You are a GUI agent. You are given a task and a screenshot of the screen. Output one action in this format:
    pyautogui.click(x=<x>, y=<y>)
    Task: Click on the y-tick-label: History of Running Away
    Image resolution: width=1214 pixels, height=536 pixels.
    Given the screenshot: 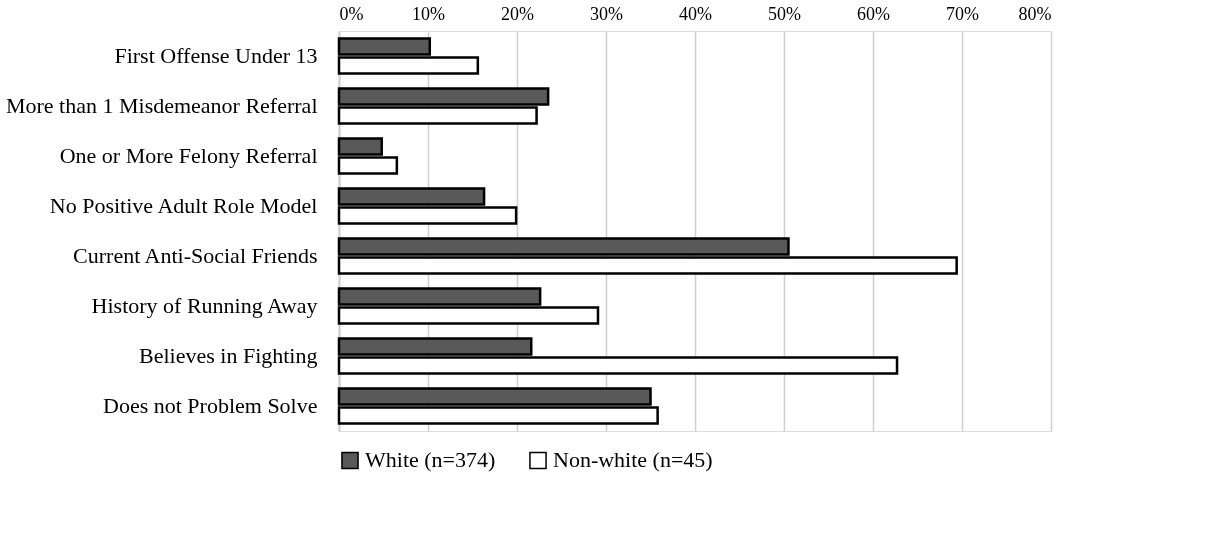 What is the action you would take?
    pyautogui.click(x=204, y=305)
    